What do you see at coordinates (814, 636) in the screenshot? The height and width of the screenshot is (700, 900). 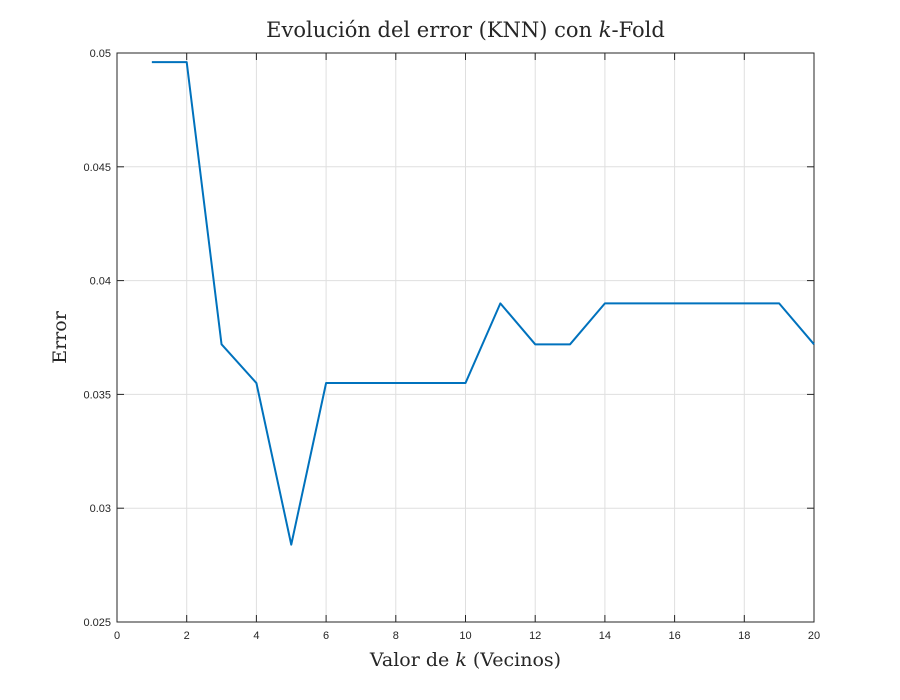 I see `x-tick-label: 20` at bounding box center [814, 636].